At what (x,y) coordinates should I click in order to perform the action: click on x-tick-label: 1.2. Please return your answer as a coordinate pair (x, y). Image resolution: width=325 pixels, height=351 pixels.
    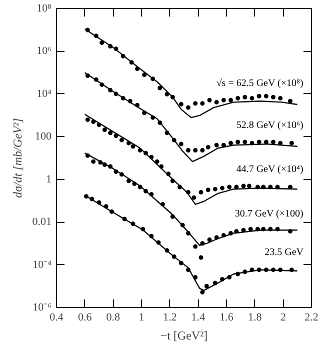
    Looking at the image, I should click on (169, 318).